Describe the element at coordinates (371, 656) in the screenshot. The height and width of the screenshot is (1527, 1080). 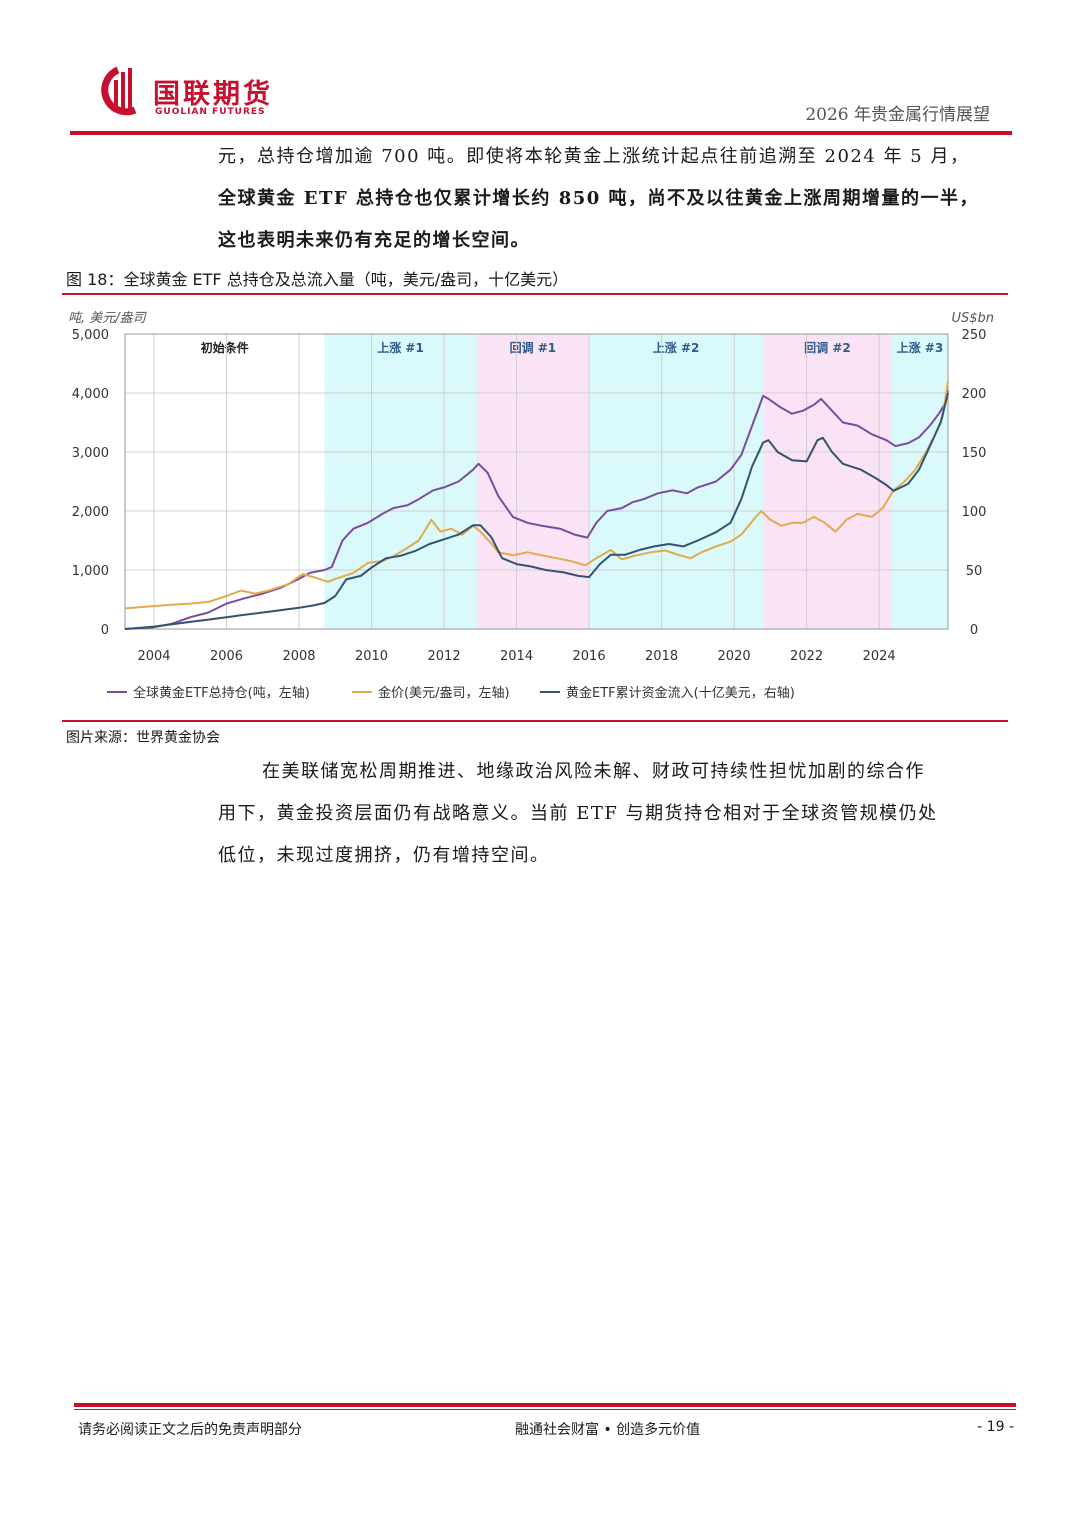
I see `chart-x-tick-label: 2010` at that location.